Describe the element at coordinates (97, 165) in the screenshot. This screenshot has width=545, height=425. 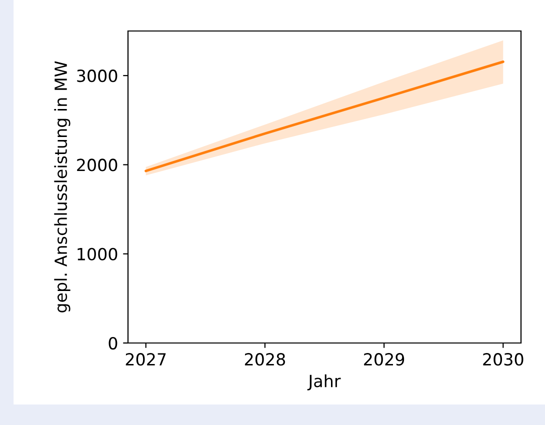
I see `y-tick-label: 2000` at that location.